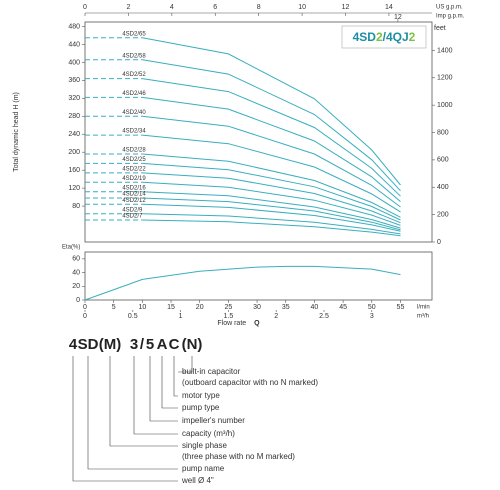 Image resolution: width=500 pixels, height=490 pixels. What do you see at coordinates (134, 201) in the screenshot?
I see `series-label: 4SD2/12` at bounding box center [134, 201].